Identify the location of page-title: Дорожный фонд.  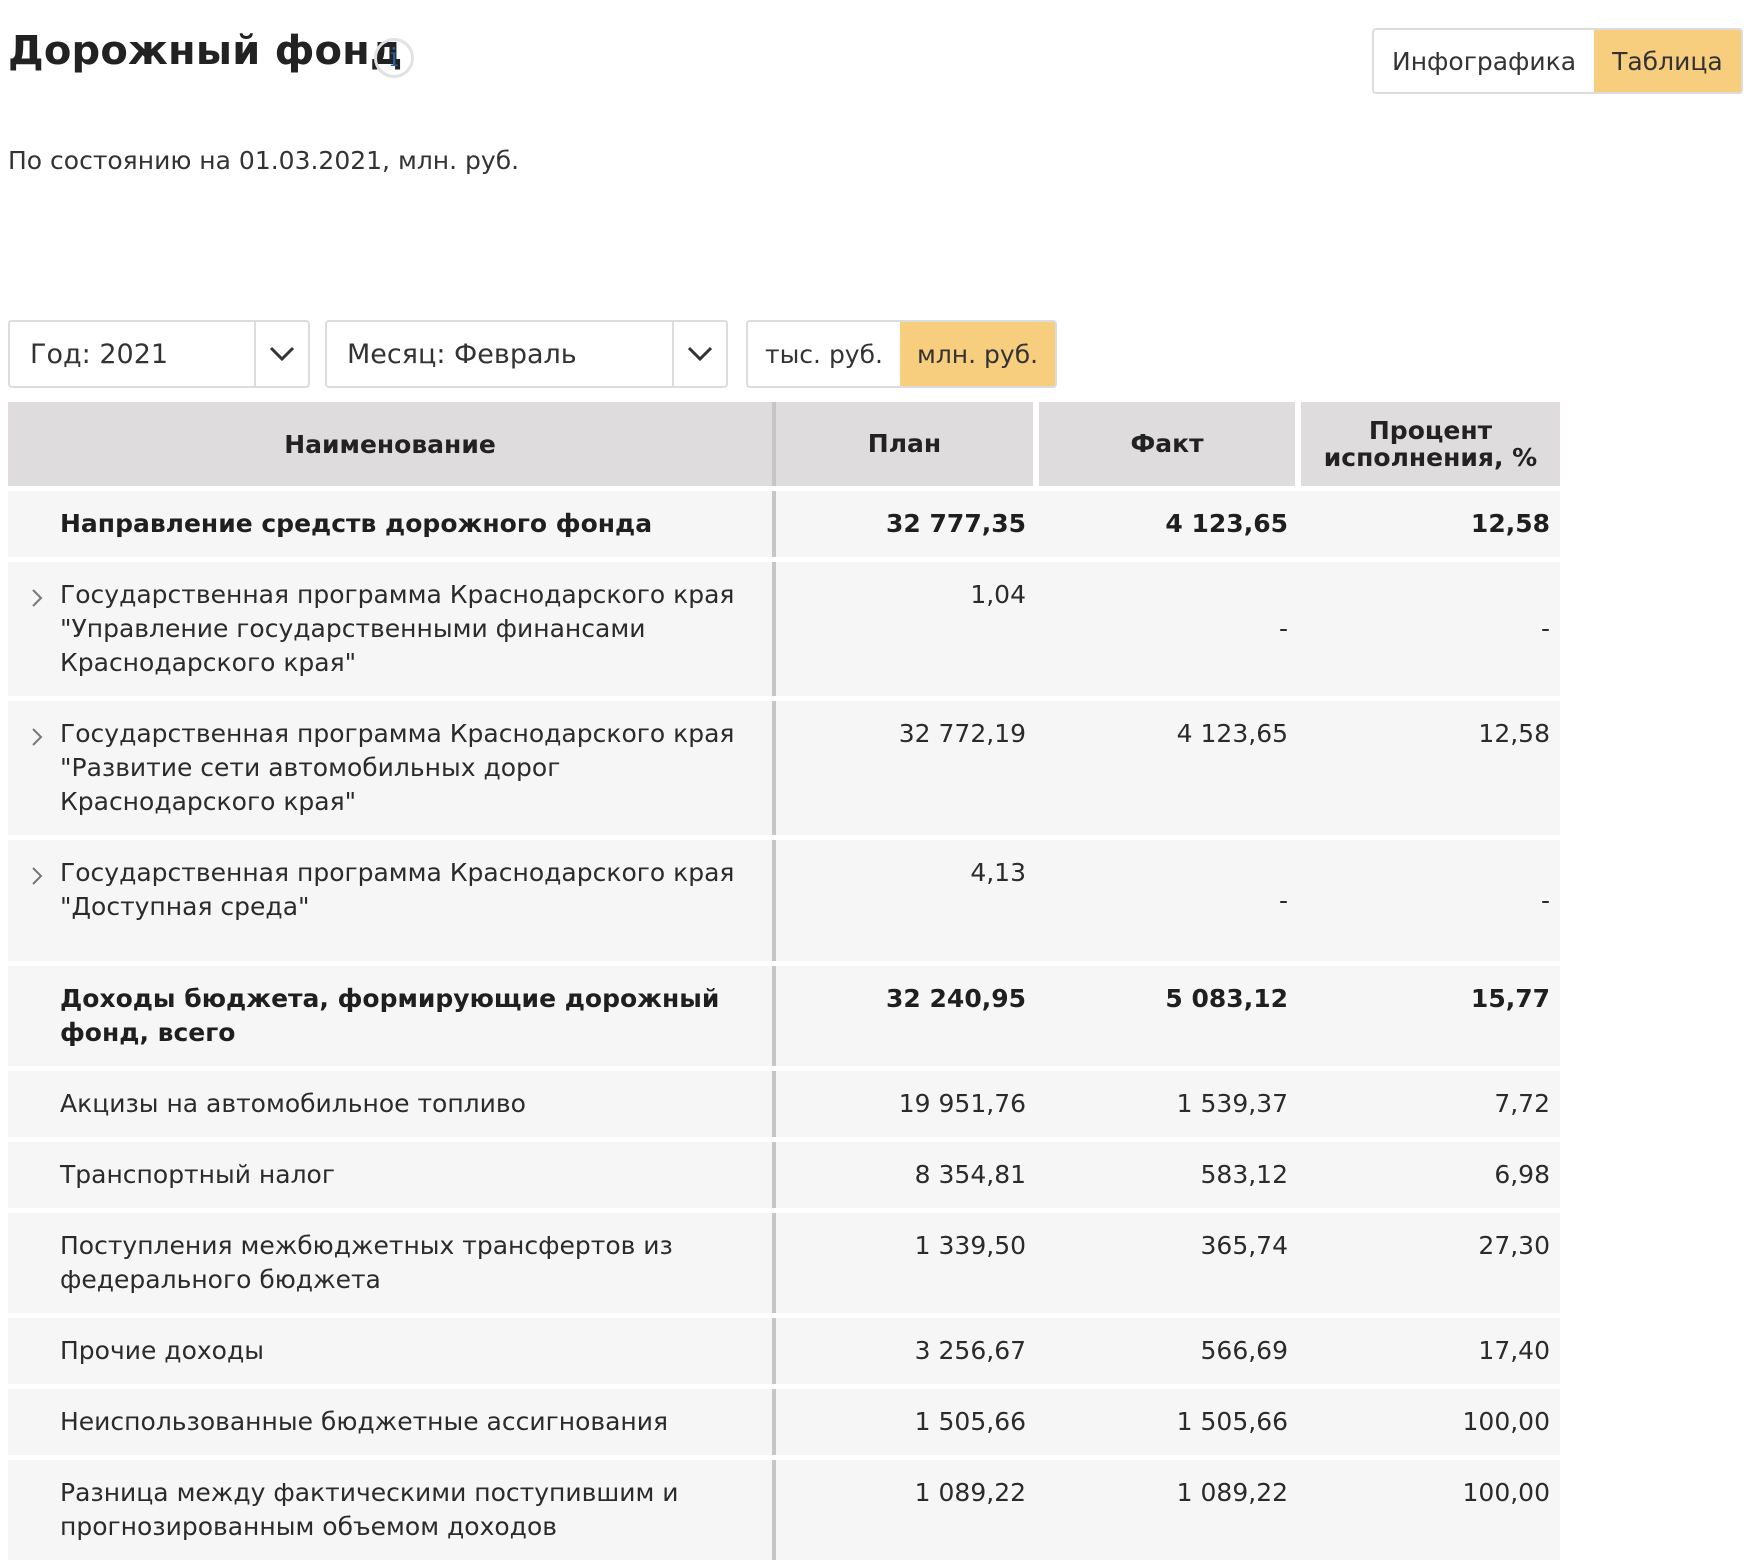
(205, 51).